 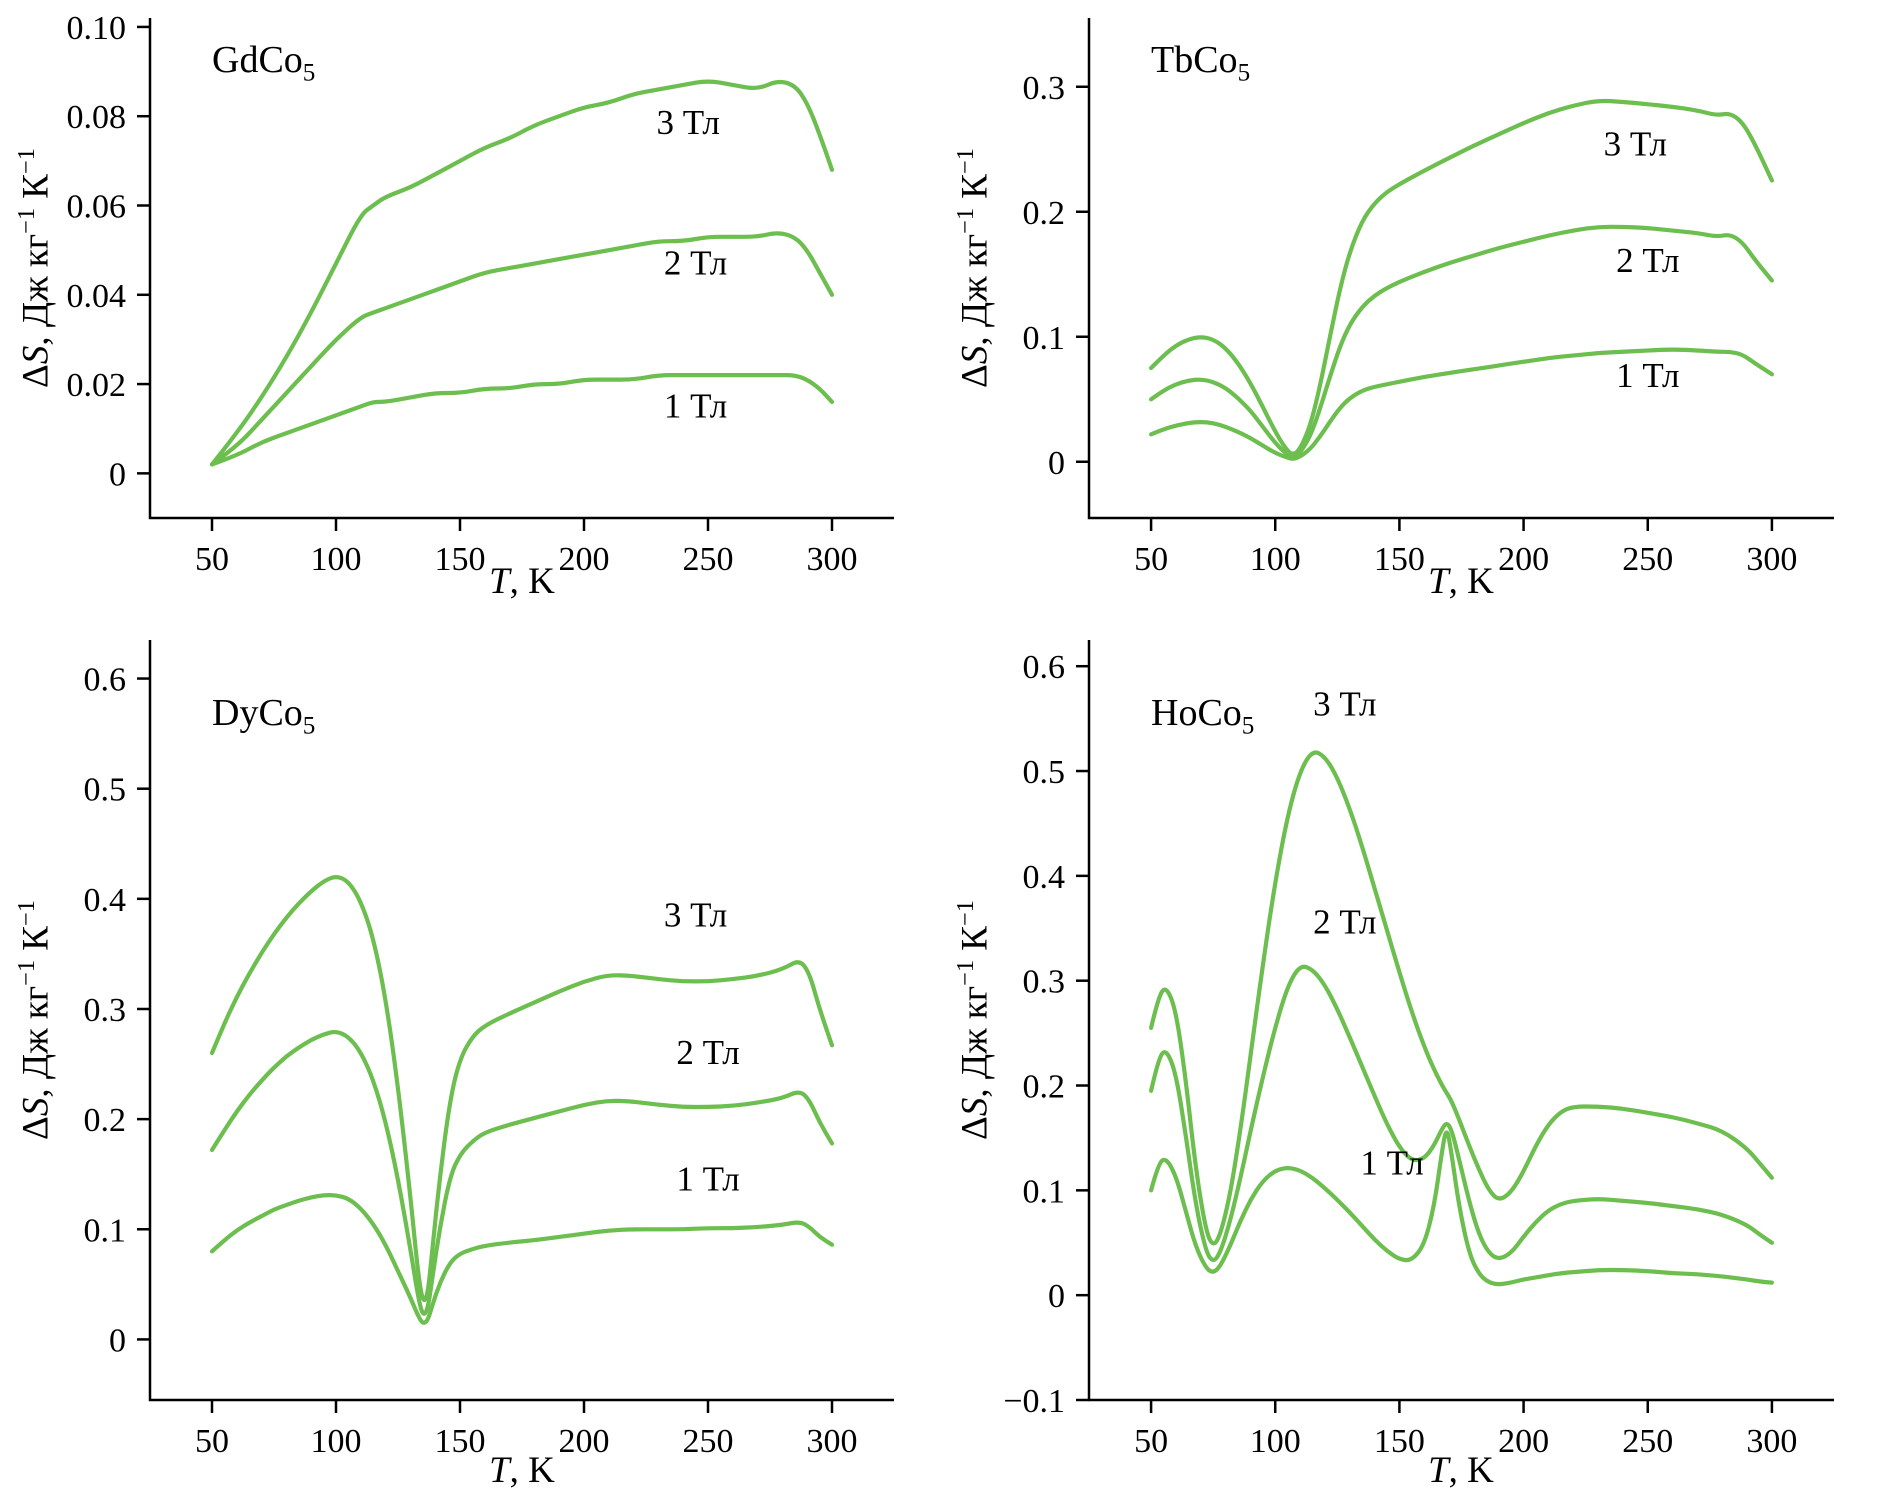 What do you see at coordinates (1034, 1401) in the screenshot?
I see `y-tick-label: −0.1` at bounding box center [1034, 1401].